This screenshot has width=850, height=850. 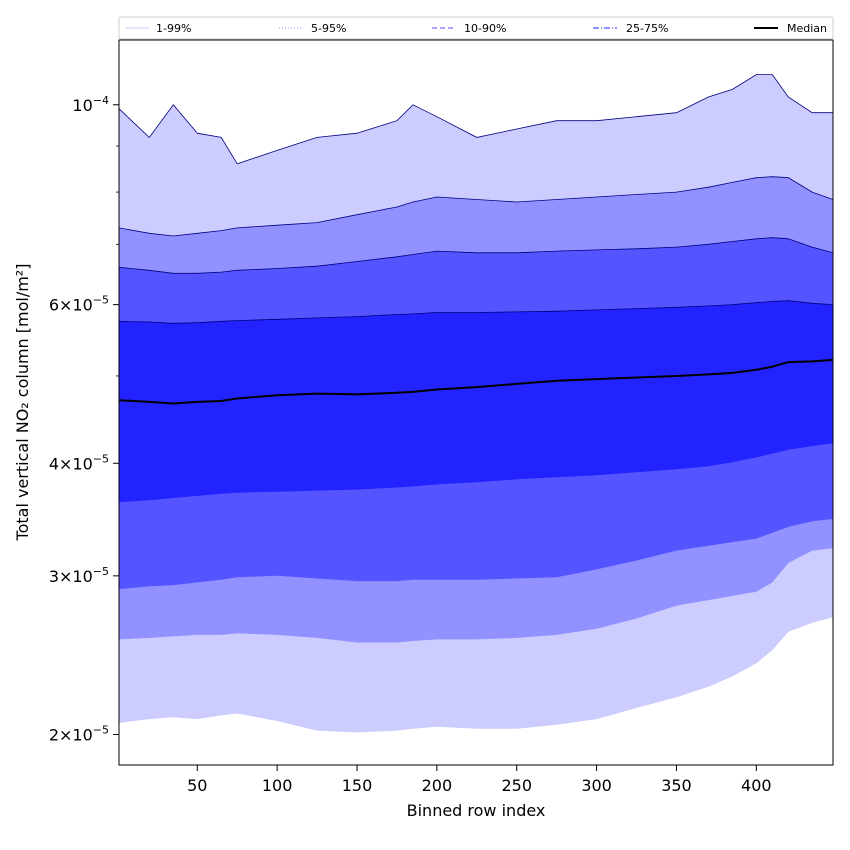 What do you see at coordinates (596, 785) in the screenshot?
I see `x-tick-label: 300` at bounding box center [596, 785].